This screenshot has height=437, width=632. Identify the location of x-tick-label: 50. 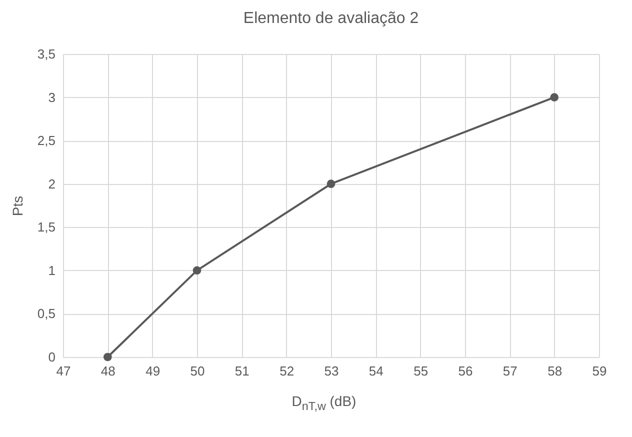
(197, 371).